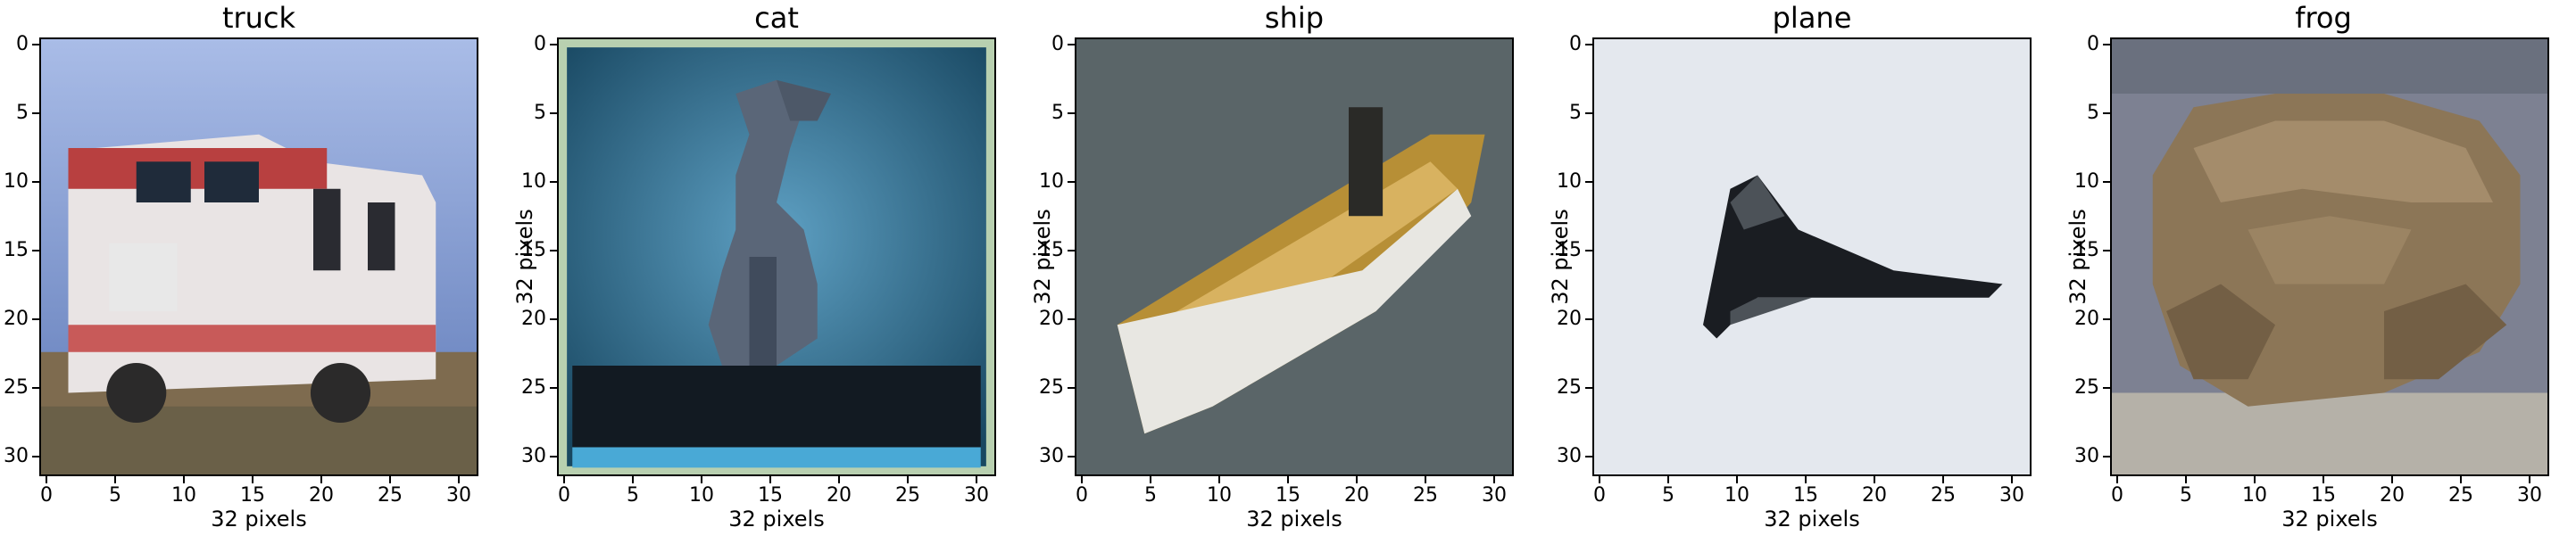  Describe the element at coordinates (2323, 18) in the screenshot. I see `panel-title: frog` at that location.